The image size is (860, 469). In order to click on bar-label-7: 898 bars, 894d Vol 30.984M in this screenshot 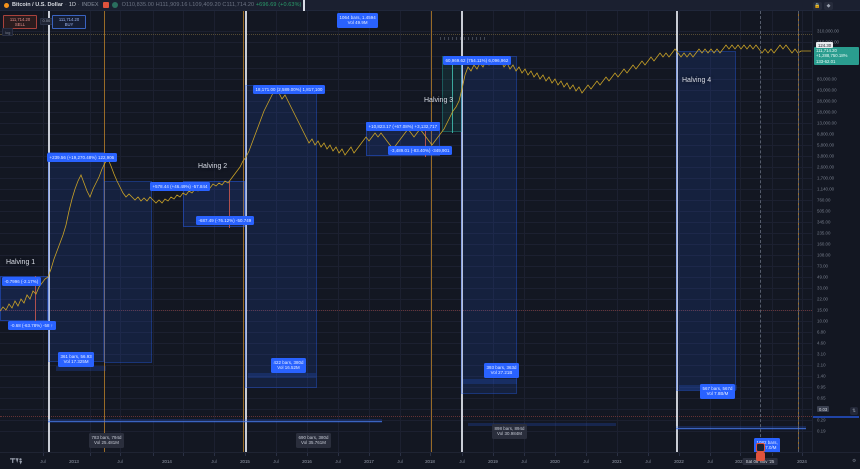, I will do `click(509, 431)`.